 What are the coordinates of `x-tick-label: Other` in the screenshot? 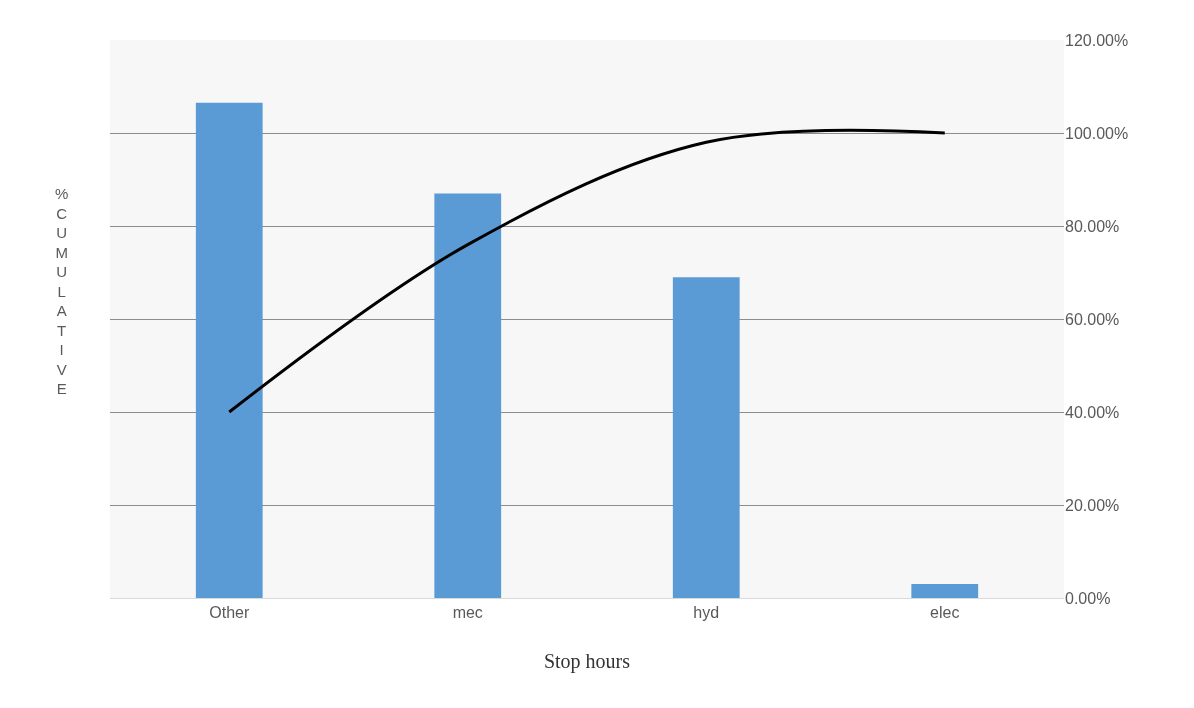 It's located at (229, 613).